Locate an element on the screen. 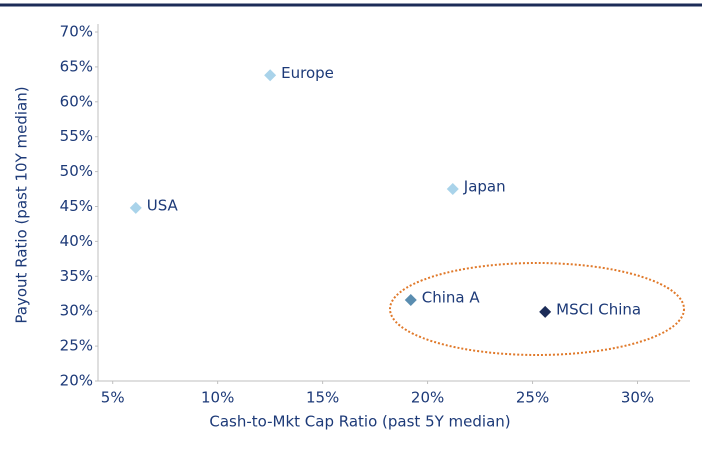  point-label: China A is located at coordinates (451, 298).